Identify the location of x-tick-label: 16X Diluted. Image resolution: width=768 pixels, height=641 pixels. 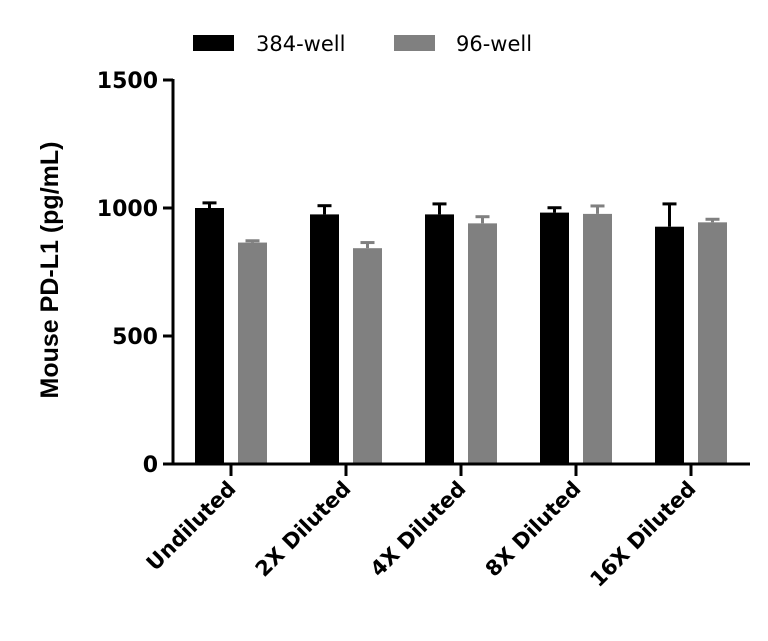
(642, 534).